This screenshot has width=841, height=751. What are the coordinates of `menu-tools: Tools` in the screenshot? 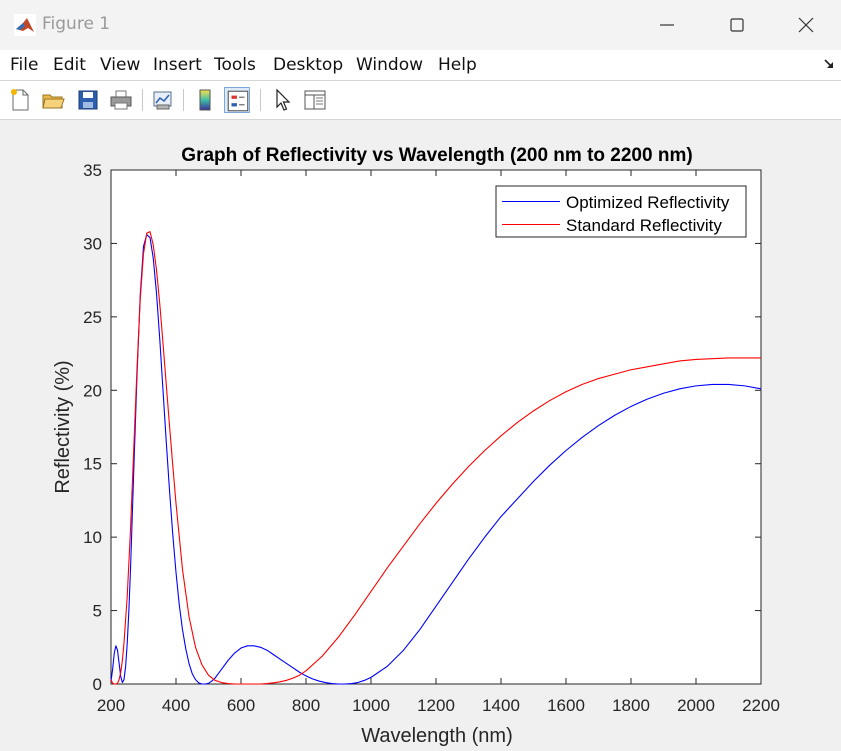 It's located at (235, 65).